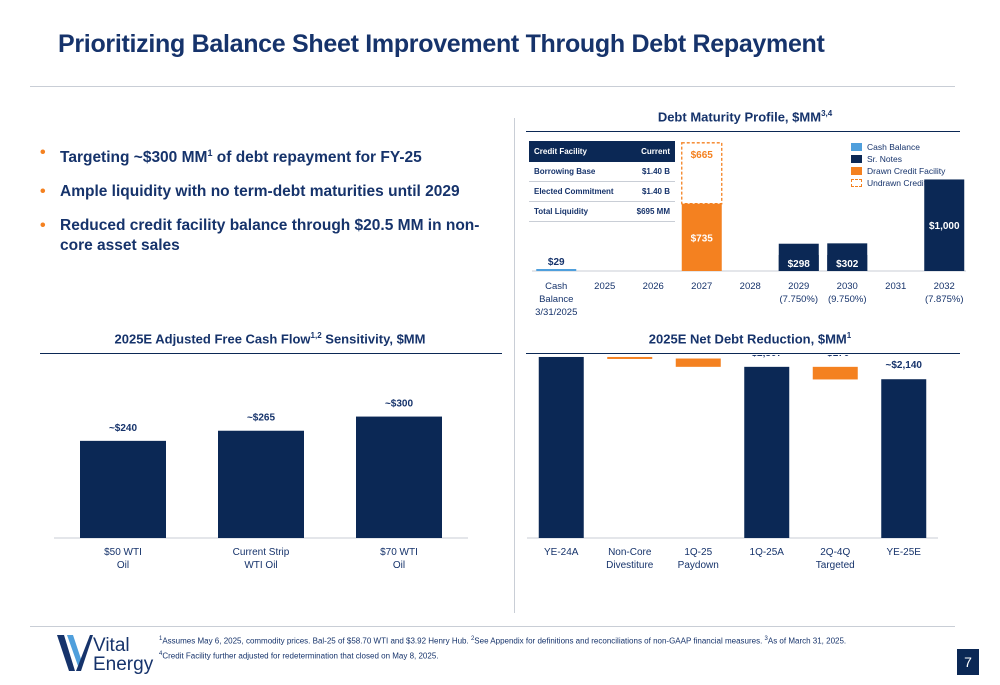  I want to click on legend-label: Drawn Credit Facility, so click(906, 171).